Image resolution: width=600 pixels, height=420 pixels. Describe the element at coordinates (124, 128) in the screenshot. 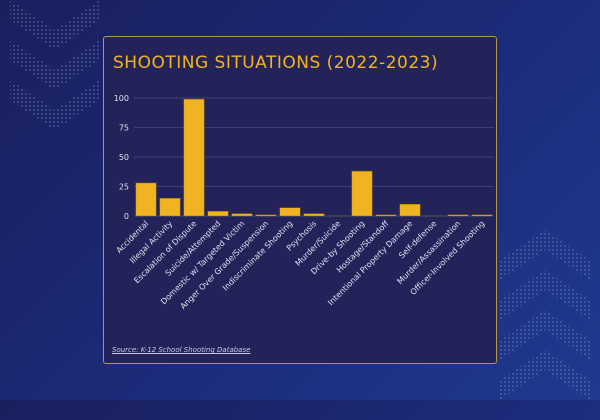

I see `y-tick-label: 75` at that location.